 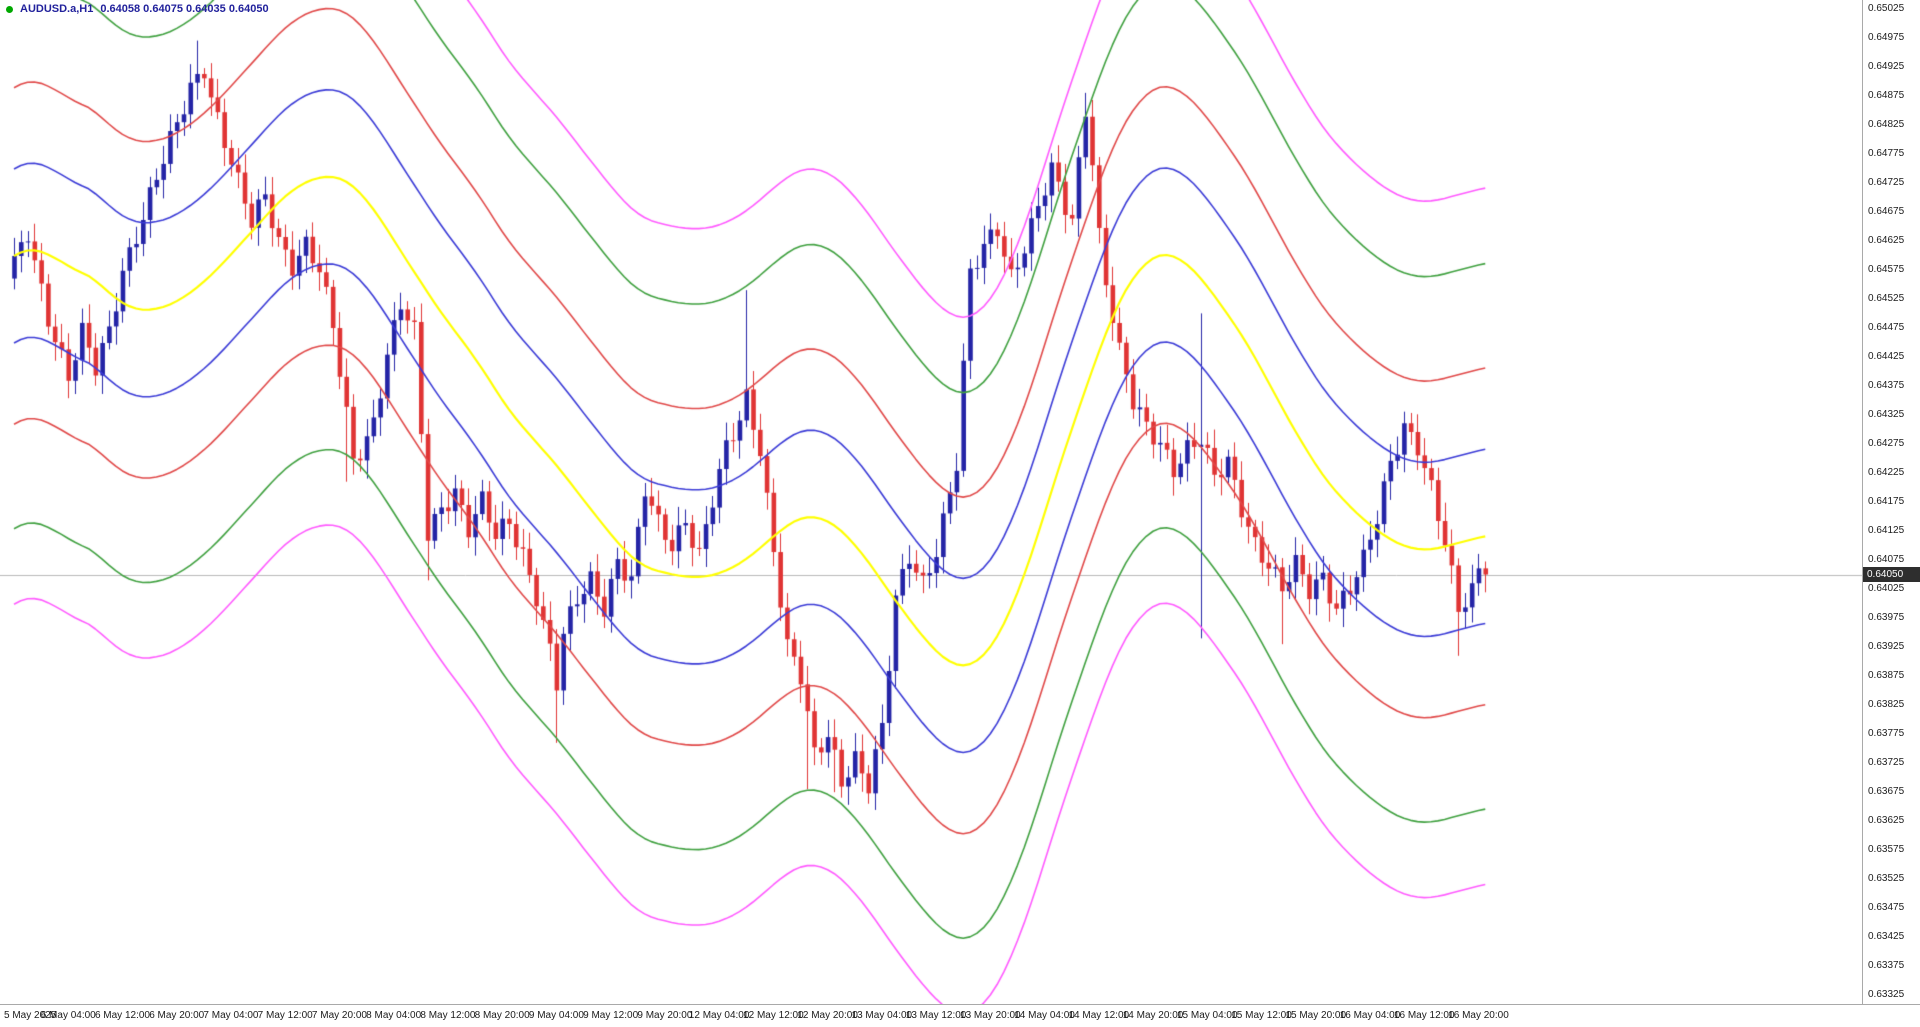 What do you see at coordinates (1886, 937) in the screenshot?
I see `price-tick-label: 0.63425` at bounding box center [1886, 937].